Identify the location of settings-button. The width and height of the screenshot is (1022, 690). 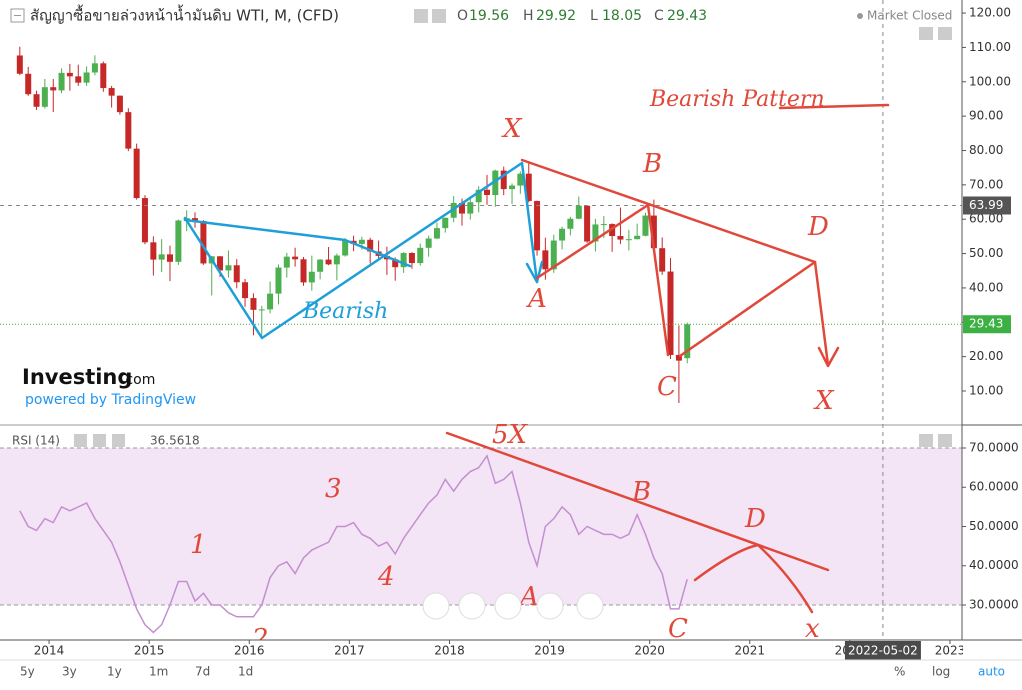
(439, 16).